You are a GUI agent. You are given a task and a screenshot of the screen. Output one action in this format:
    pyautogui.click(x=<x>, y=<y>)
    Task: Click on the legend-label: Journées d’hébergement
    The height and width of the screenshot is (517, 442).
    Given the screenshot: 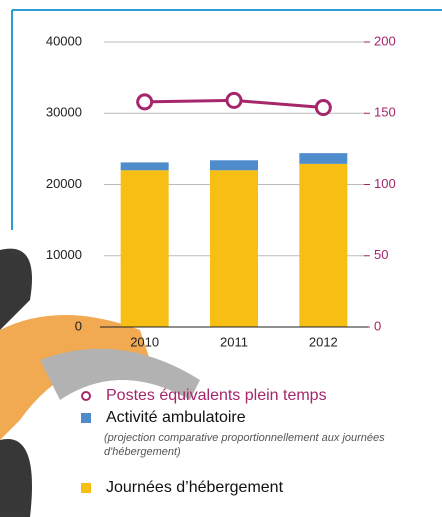 What is the action you would take?
    pyautogui.click(x=195, y=487)
    